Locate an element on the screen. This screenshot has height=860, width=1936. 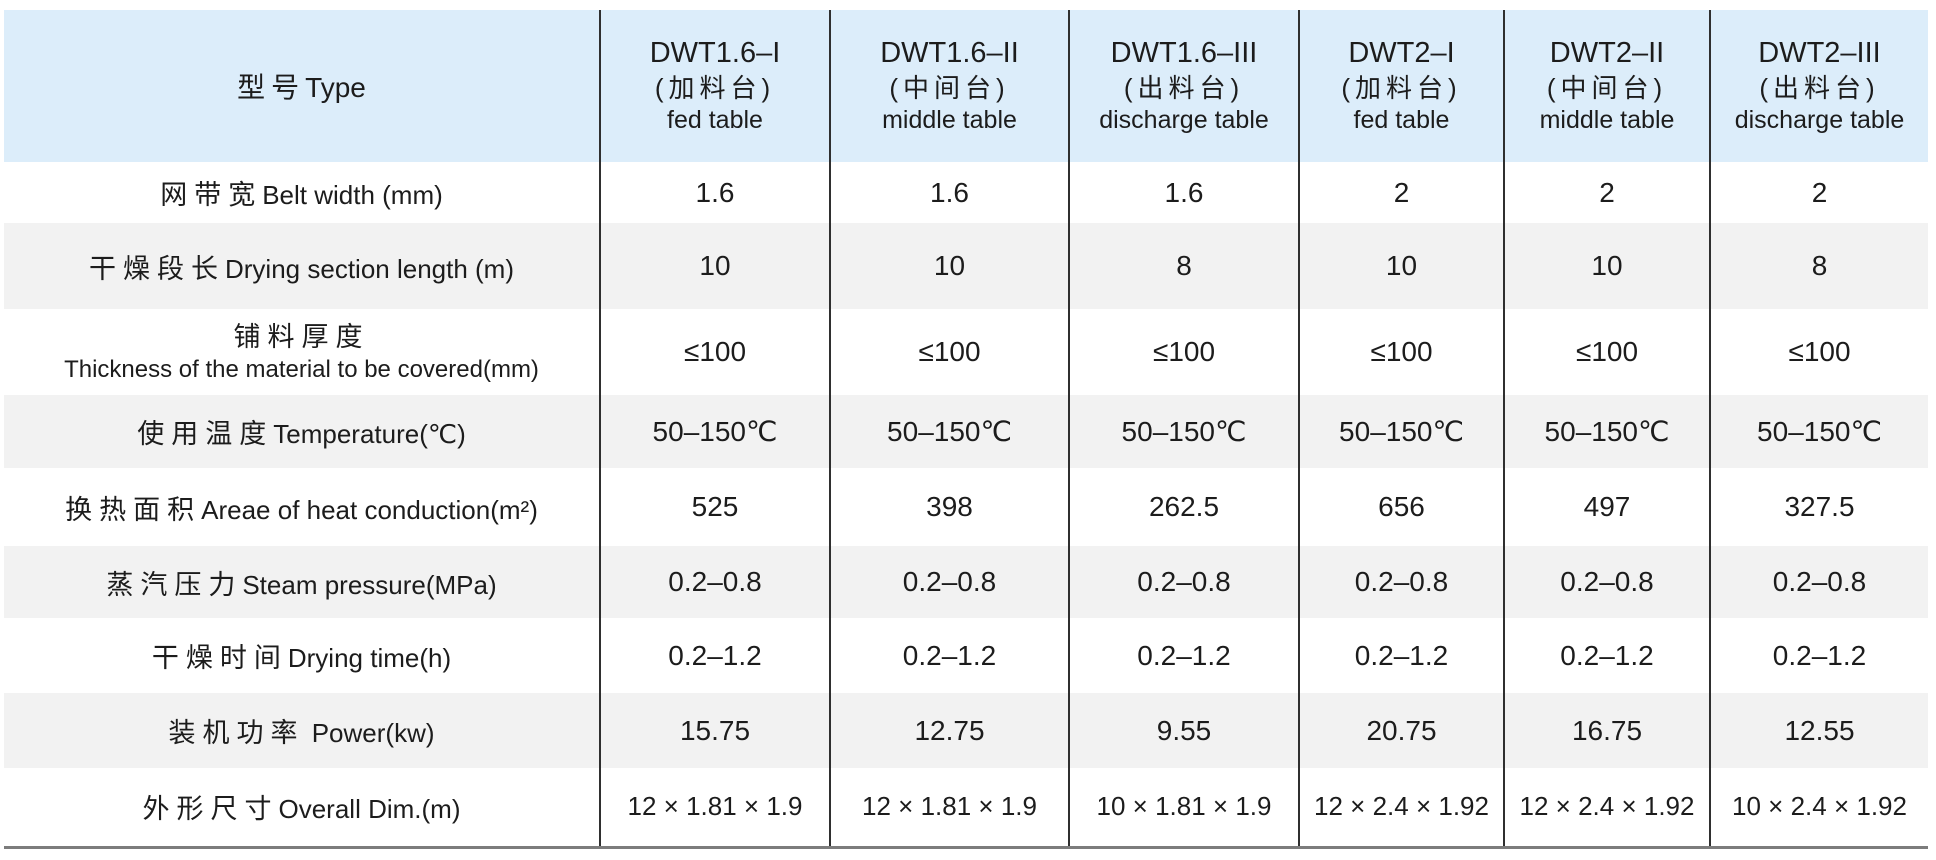
row-label-steam-pressure: 蒸汽压力Steam pressure(MPa) is located at coordinates (302, 582).